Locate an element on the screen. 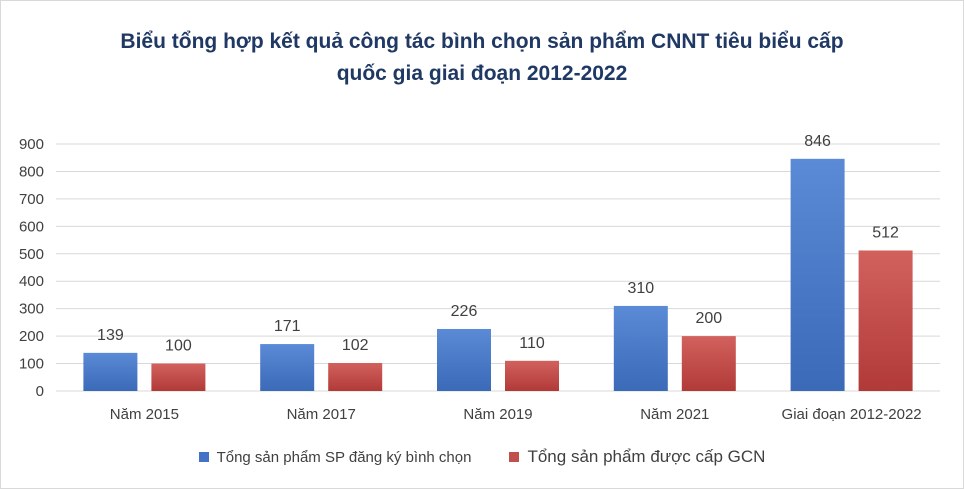 The height and width of the screenshot is (489, 964). bar-s1-c4 is located at coordinates (885, 320).